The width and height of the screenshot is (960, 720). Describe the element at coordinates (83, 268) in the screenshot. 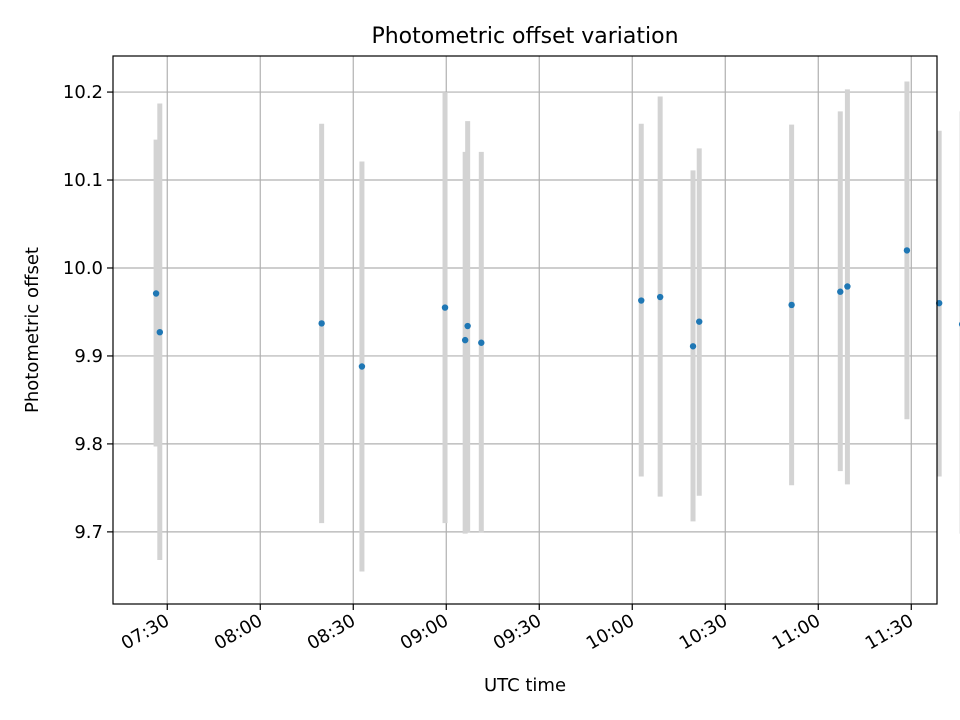

I see `y-tick-label: 10.0` at that location.